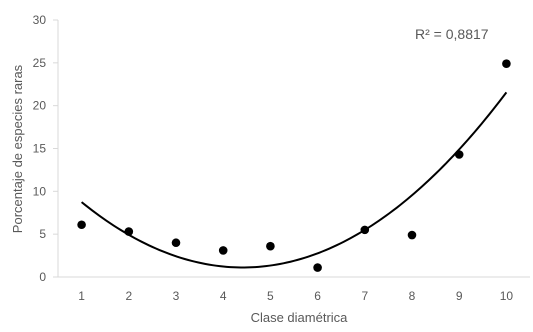 This screenshot has height=332, width=533. What do you see at coordinates (364, 296) in the screenshot?
I see `x-tick-label: 7` at bounding box center [364, 296].